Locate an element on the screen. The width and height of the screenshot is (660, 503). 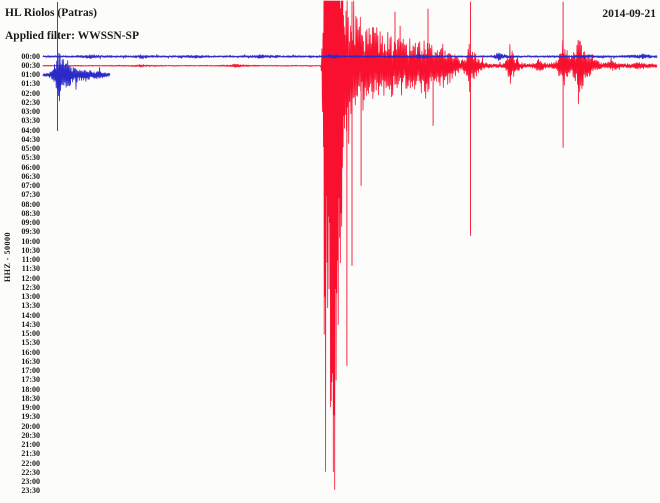
time-label: 16:00 is located at coordinates (30, 352).